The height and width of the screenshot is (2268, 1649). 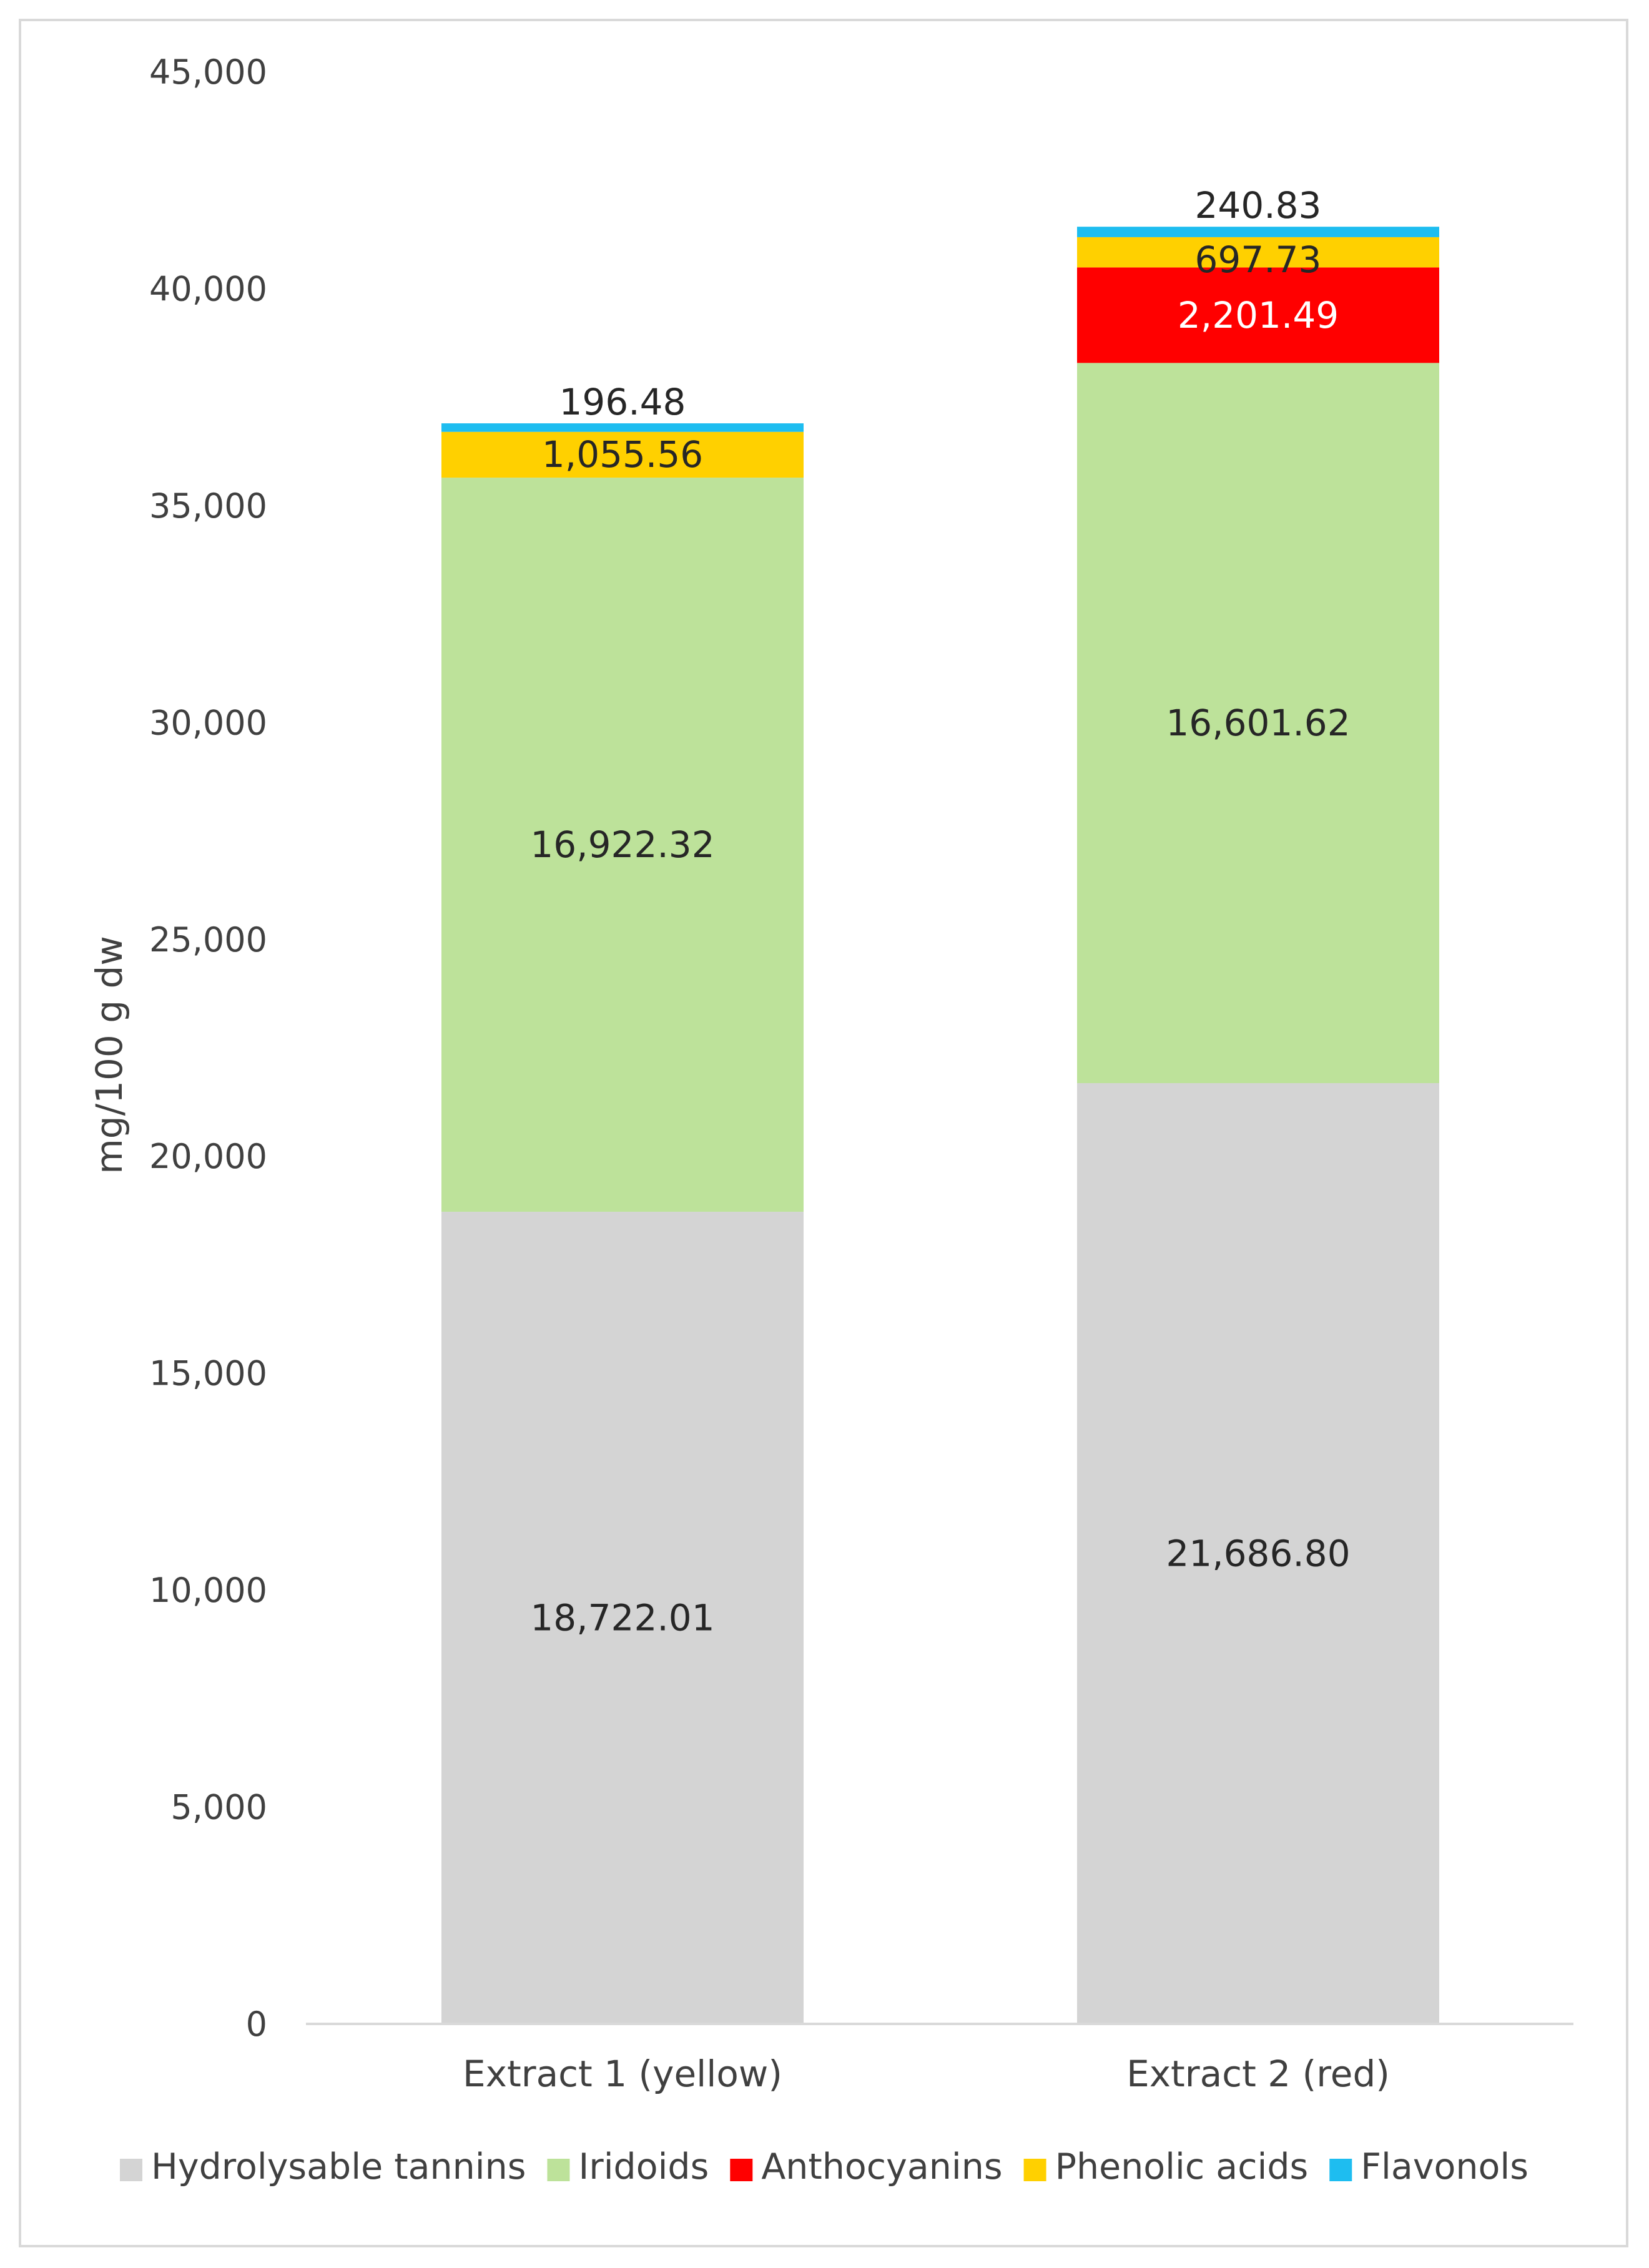 What do you see at coordinates (208, 506) in the screenshot?
I see `y-tick-label: 35,000` at bounding box center [208, 506].